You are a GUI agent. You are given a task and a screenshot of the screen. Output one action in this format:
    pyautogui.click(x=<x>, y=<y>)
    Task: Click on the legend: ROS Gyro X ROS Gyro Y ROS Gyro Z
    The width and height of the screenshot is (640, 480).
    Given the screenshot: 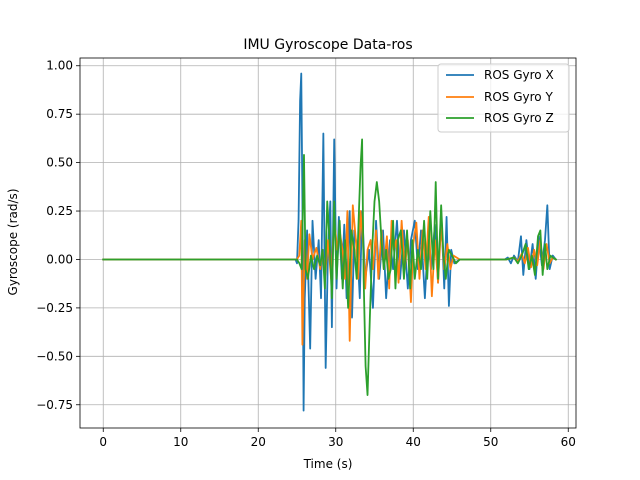 What is the action you would take?
    pyautogui.click(x=503, y=98)
    